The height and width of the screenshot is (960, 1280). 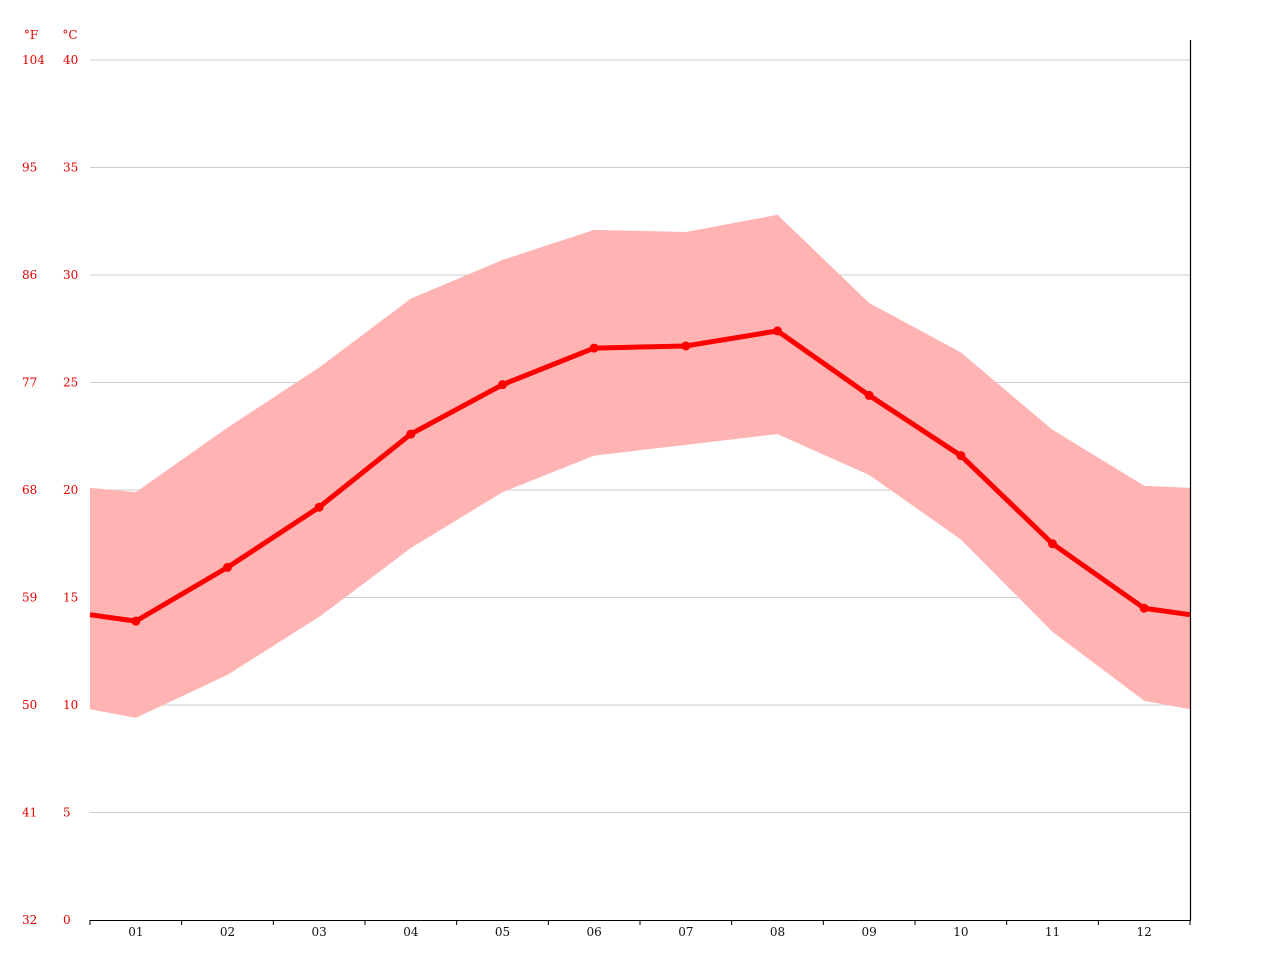 What do you see at coordinates (502, 932) in the screenshot?
I see `x-tick-label-05: 05` at bounding box center [502, 932].